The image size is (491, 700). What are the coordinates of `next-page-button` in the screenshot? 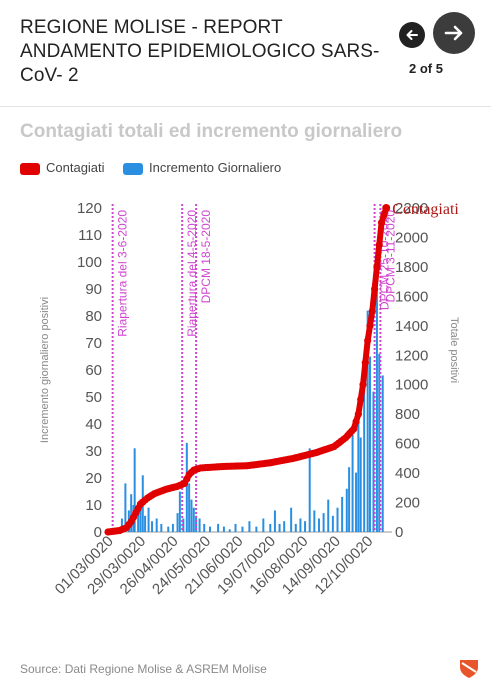 It's located at (454, 33).